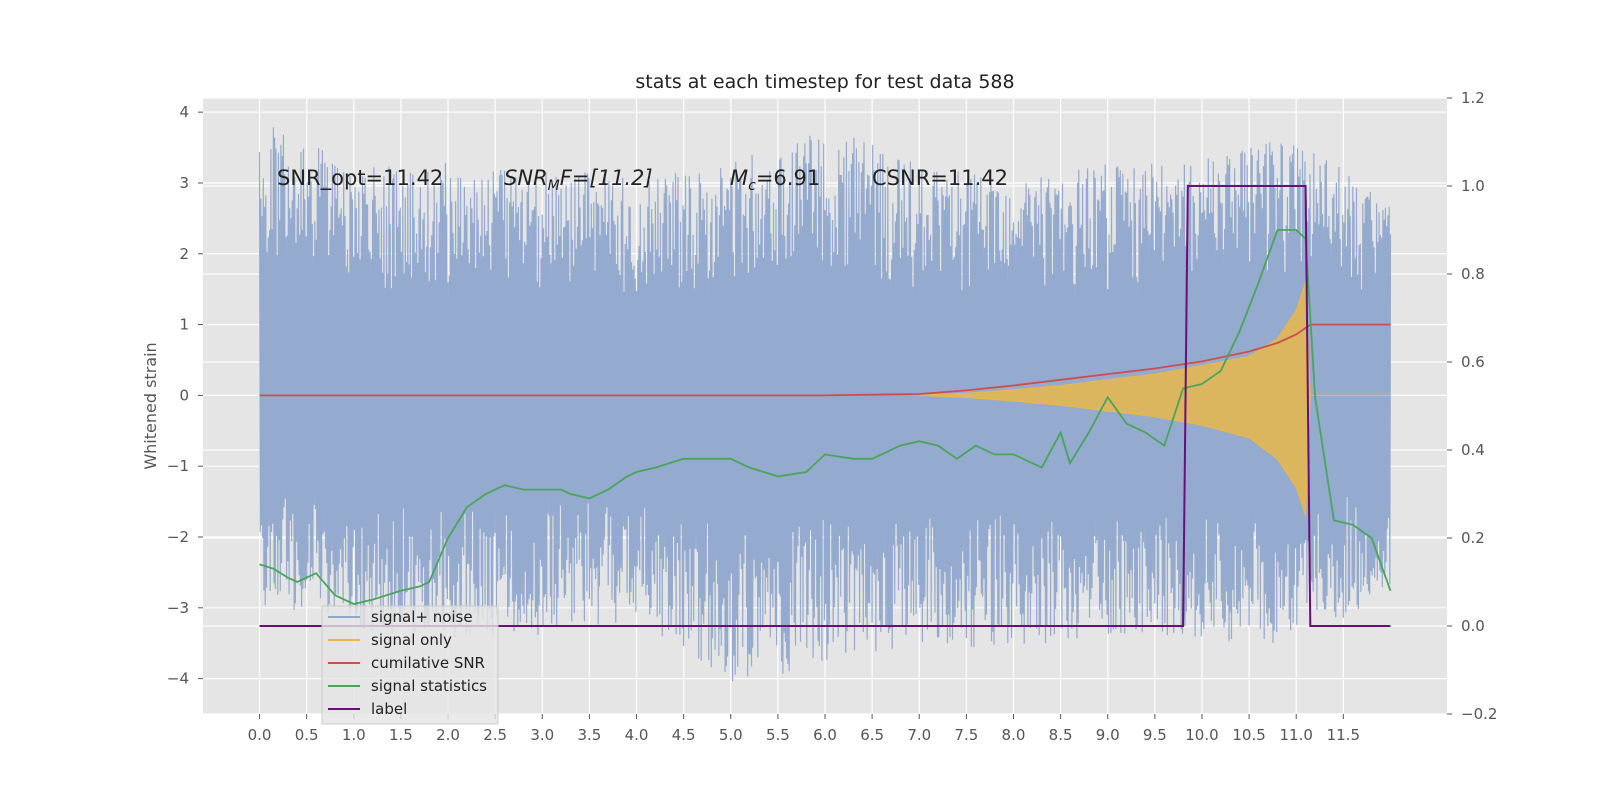  Describe the element at coordinates (411, 640) in the screenshot. I see `legend-label-1: signal only` at that location.